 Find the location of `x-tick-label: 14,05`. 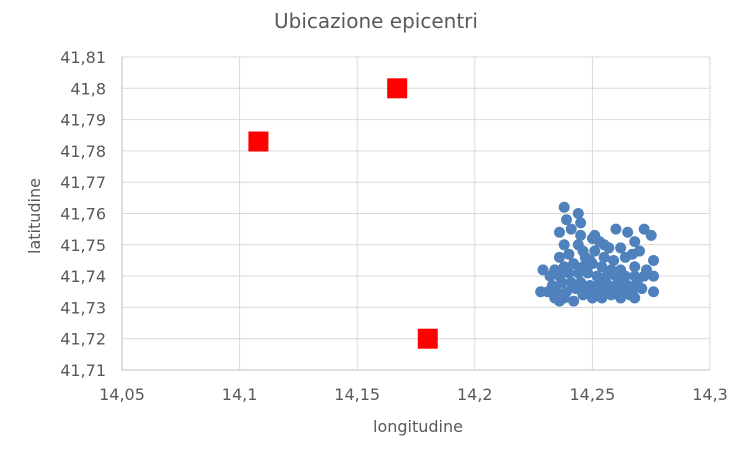

x-tick-label: 14,05 is located at coordinates (122, 394).